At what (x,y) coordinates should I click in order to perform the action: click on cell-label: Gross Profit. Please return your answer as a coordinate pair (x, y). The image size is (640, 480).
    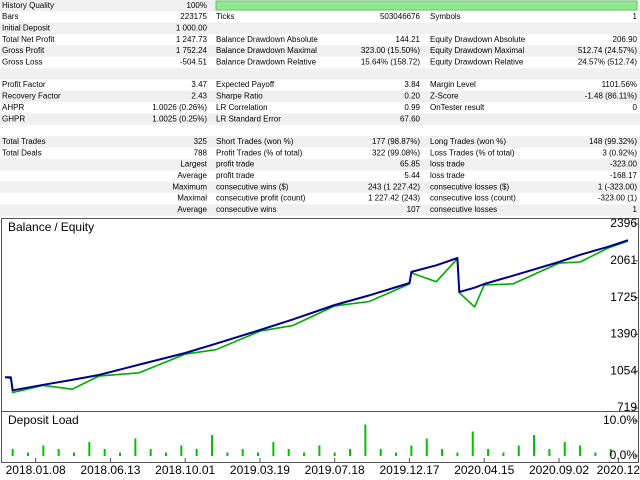
    Looking at the image, I should click on (23, 50).